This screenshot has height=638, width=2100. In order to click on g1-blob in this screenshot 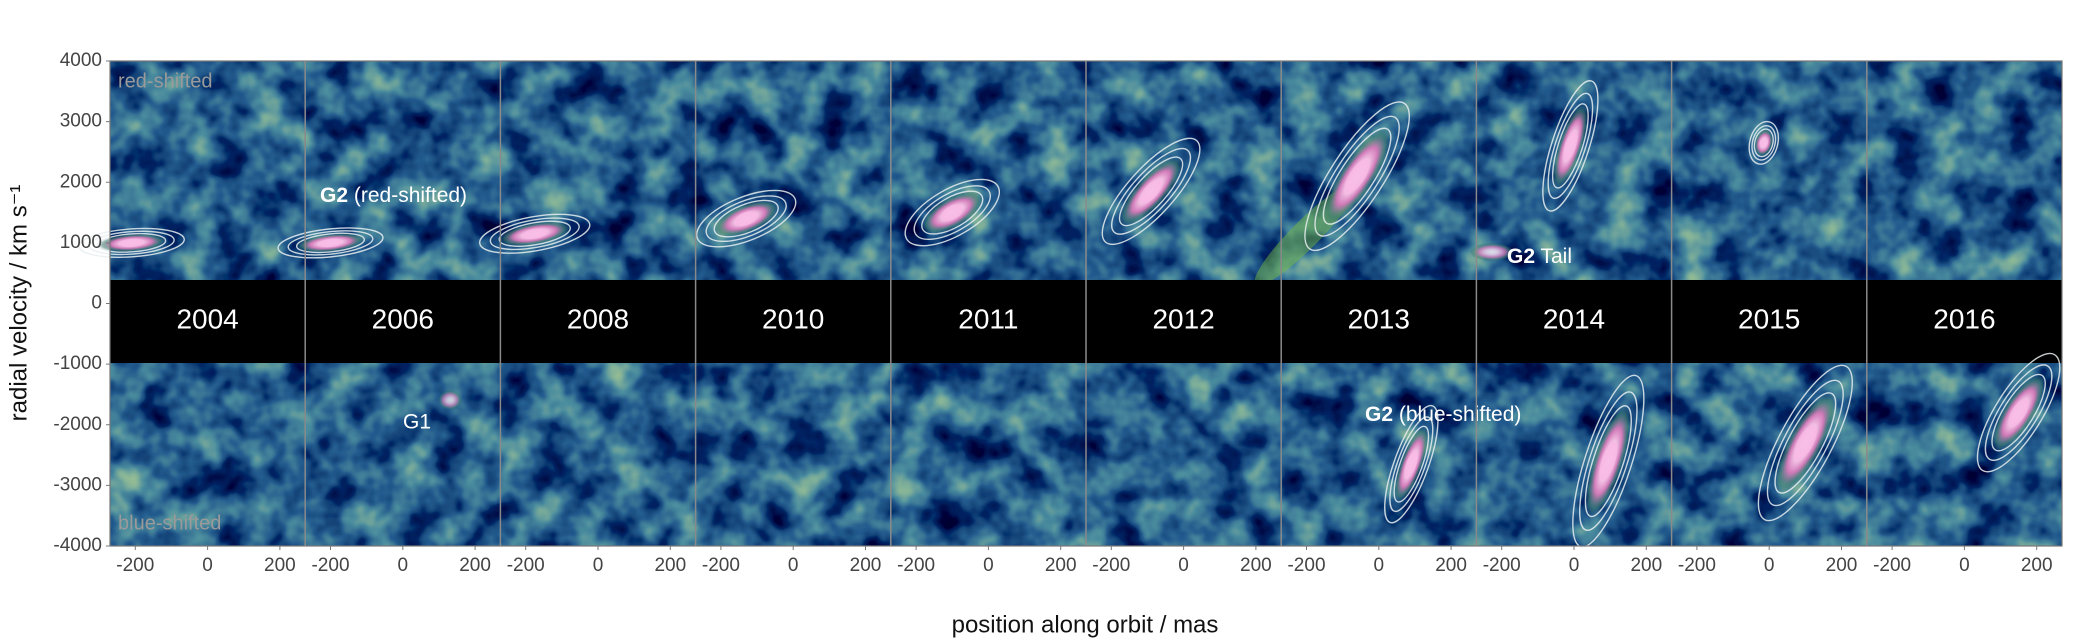, I will do `click(450, 400)`.